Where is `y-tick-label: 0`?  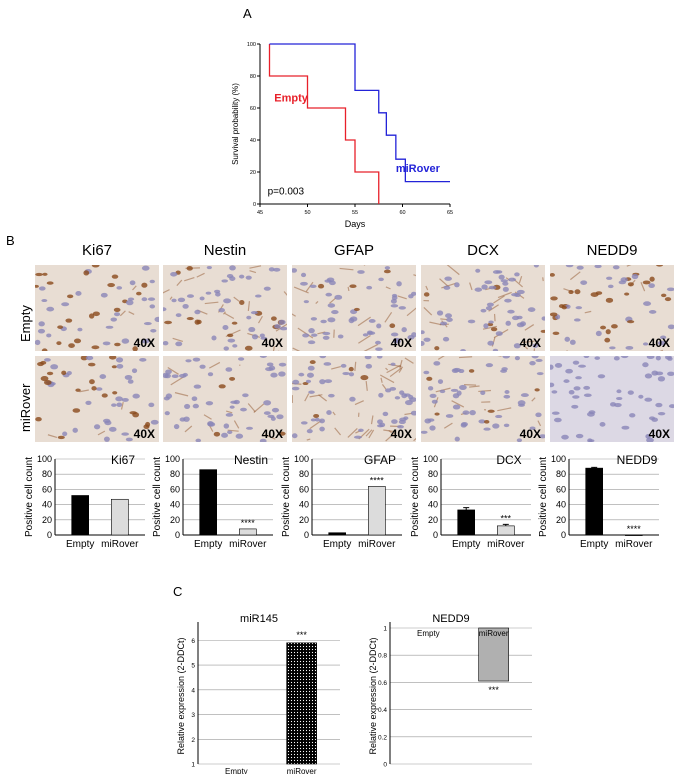 y-tick-label: 0 is located at coordinates (563, 535).